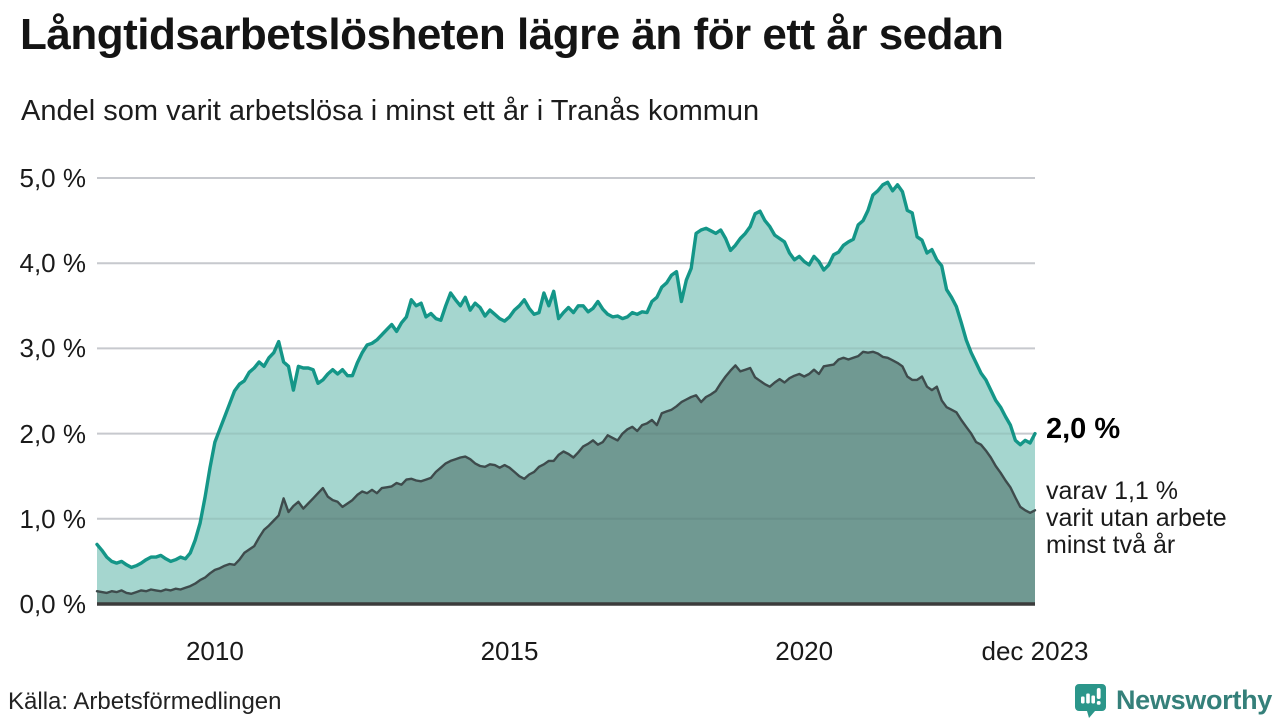 The width and height of the screenshot is (1280, 723). Describe the element at coordinates (1193, 700) in the screenshot. I see `newsworthy-wordmark: Newsworthy` at that location.